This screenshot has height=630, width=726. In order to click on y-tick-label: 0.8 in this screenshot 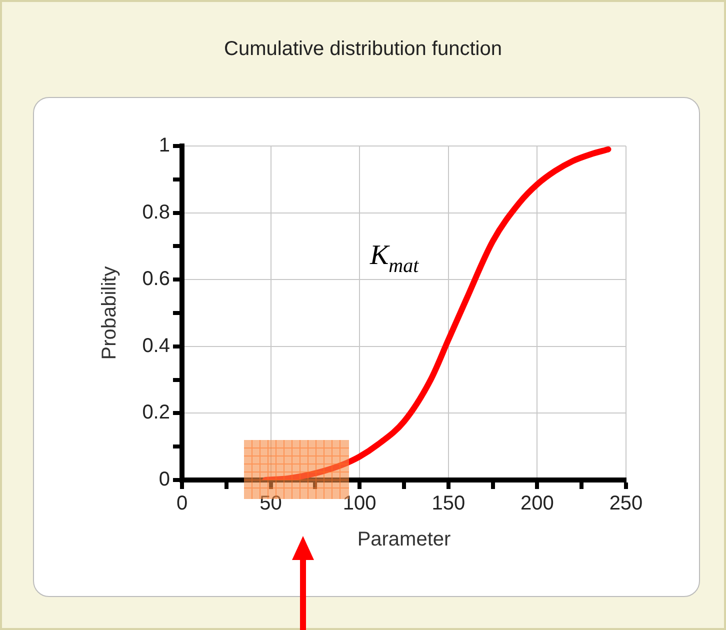, I will do `click(156, 212)`.